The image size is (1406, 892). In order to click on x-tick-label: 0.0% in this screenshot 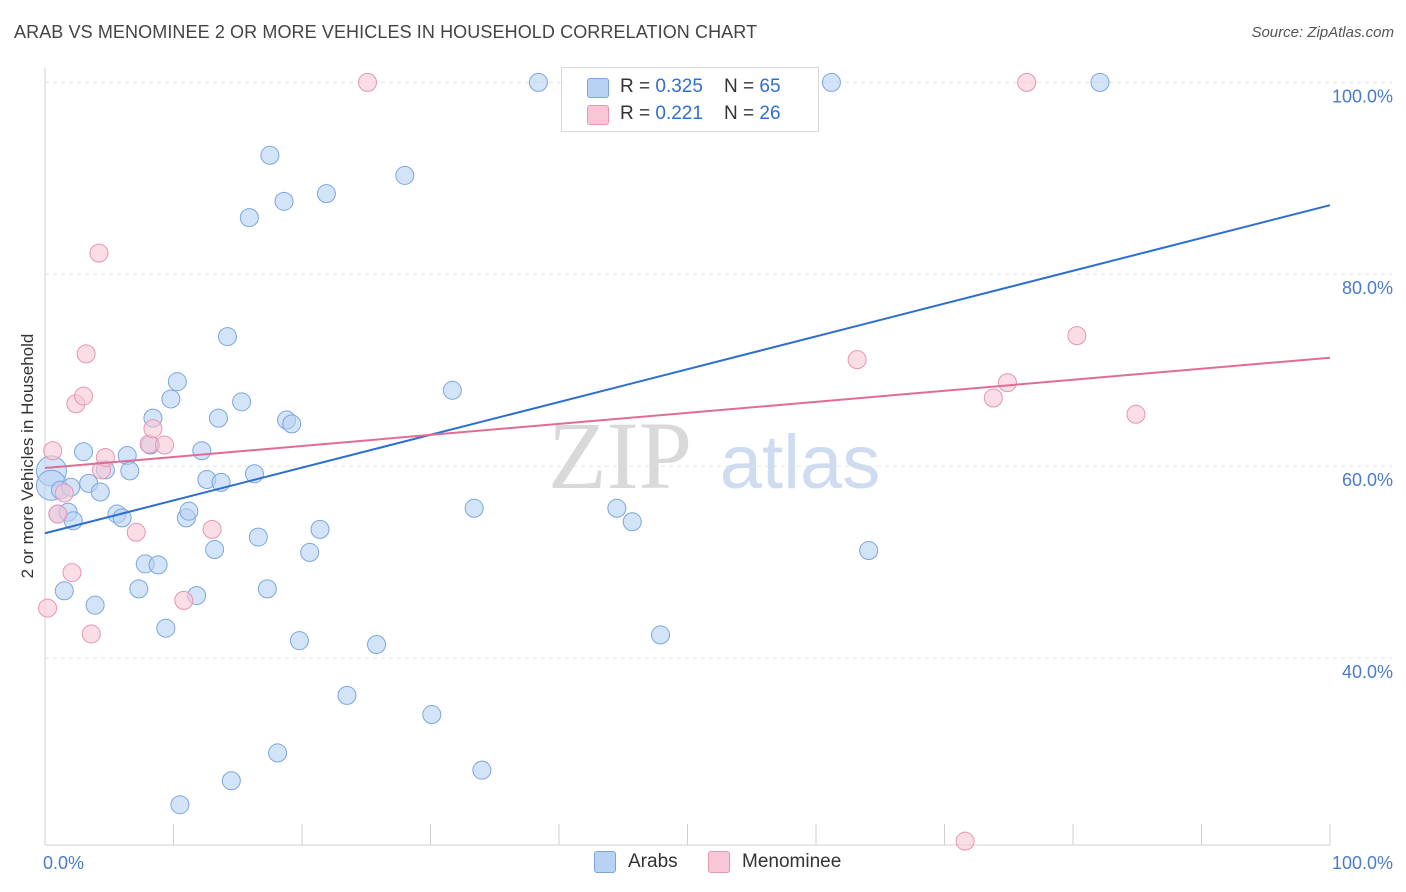, I will do `click(63, 863)`.